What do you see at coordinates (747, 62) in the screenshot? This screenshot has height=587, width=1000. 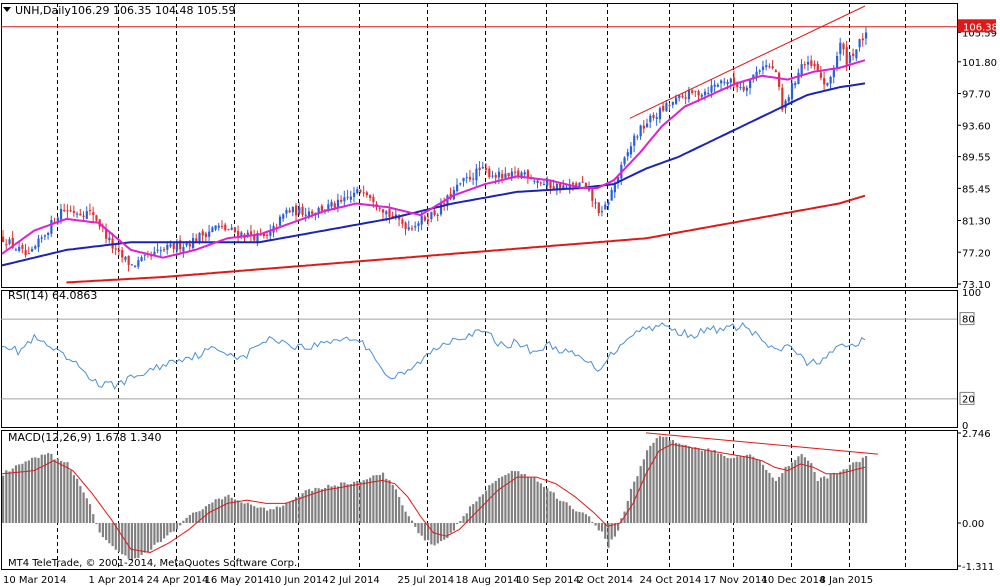 I see `price-trendline` at bounding box center [747, 62].